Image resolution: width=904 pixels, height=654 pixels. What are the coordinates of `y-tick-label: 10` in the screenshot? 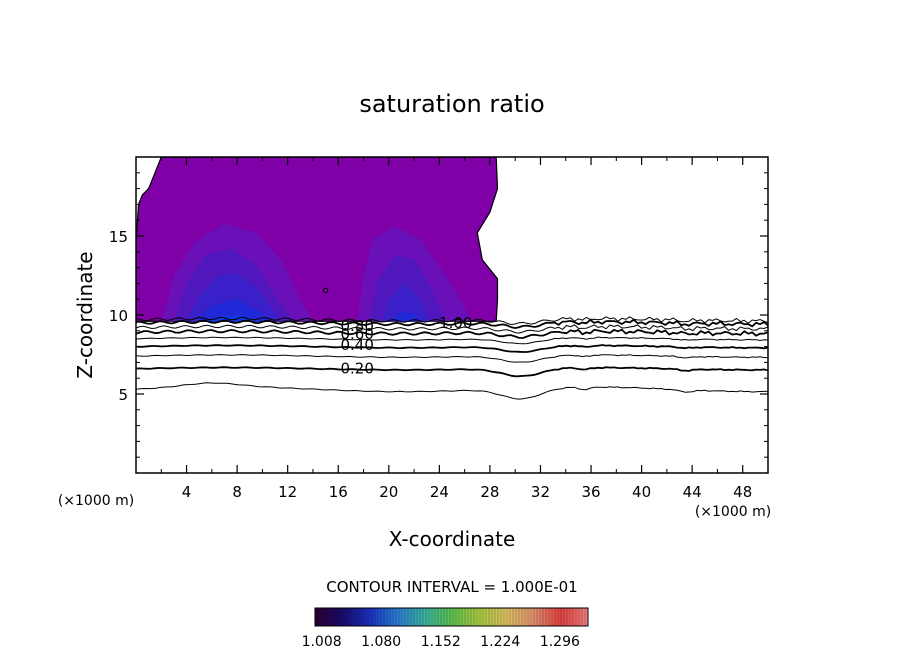 It's located at (118, 316).